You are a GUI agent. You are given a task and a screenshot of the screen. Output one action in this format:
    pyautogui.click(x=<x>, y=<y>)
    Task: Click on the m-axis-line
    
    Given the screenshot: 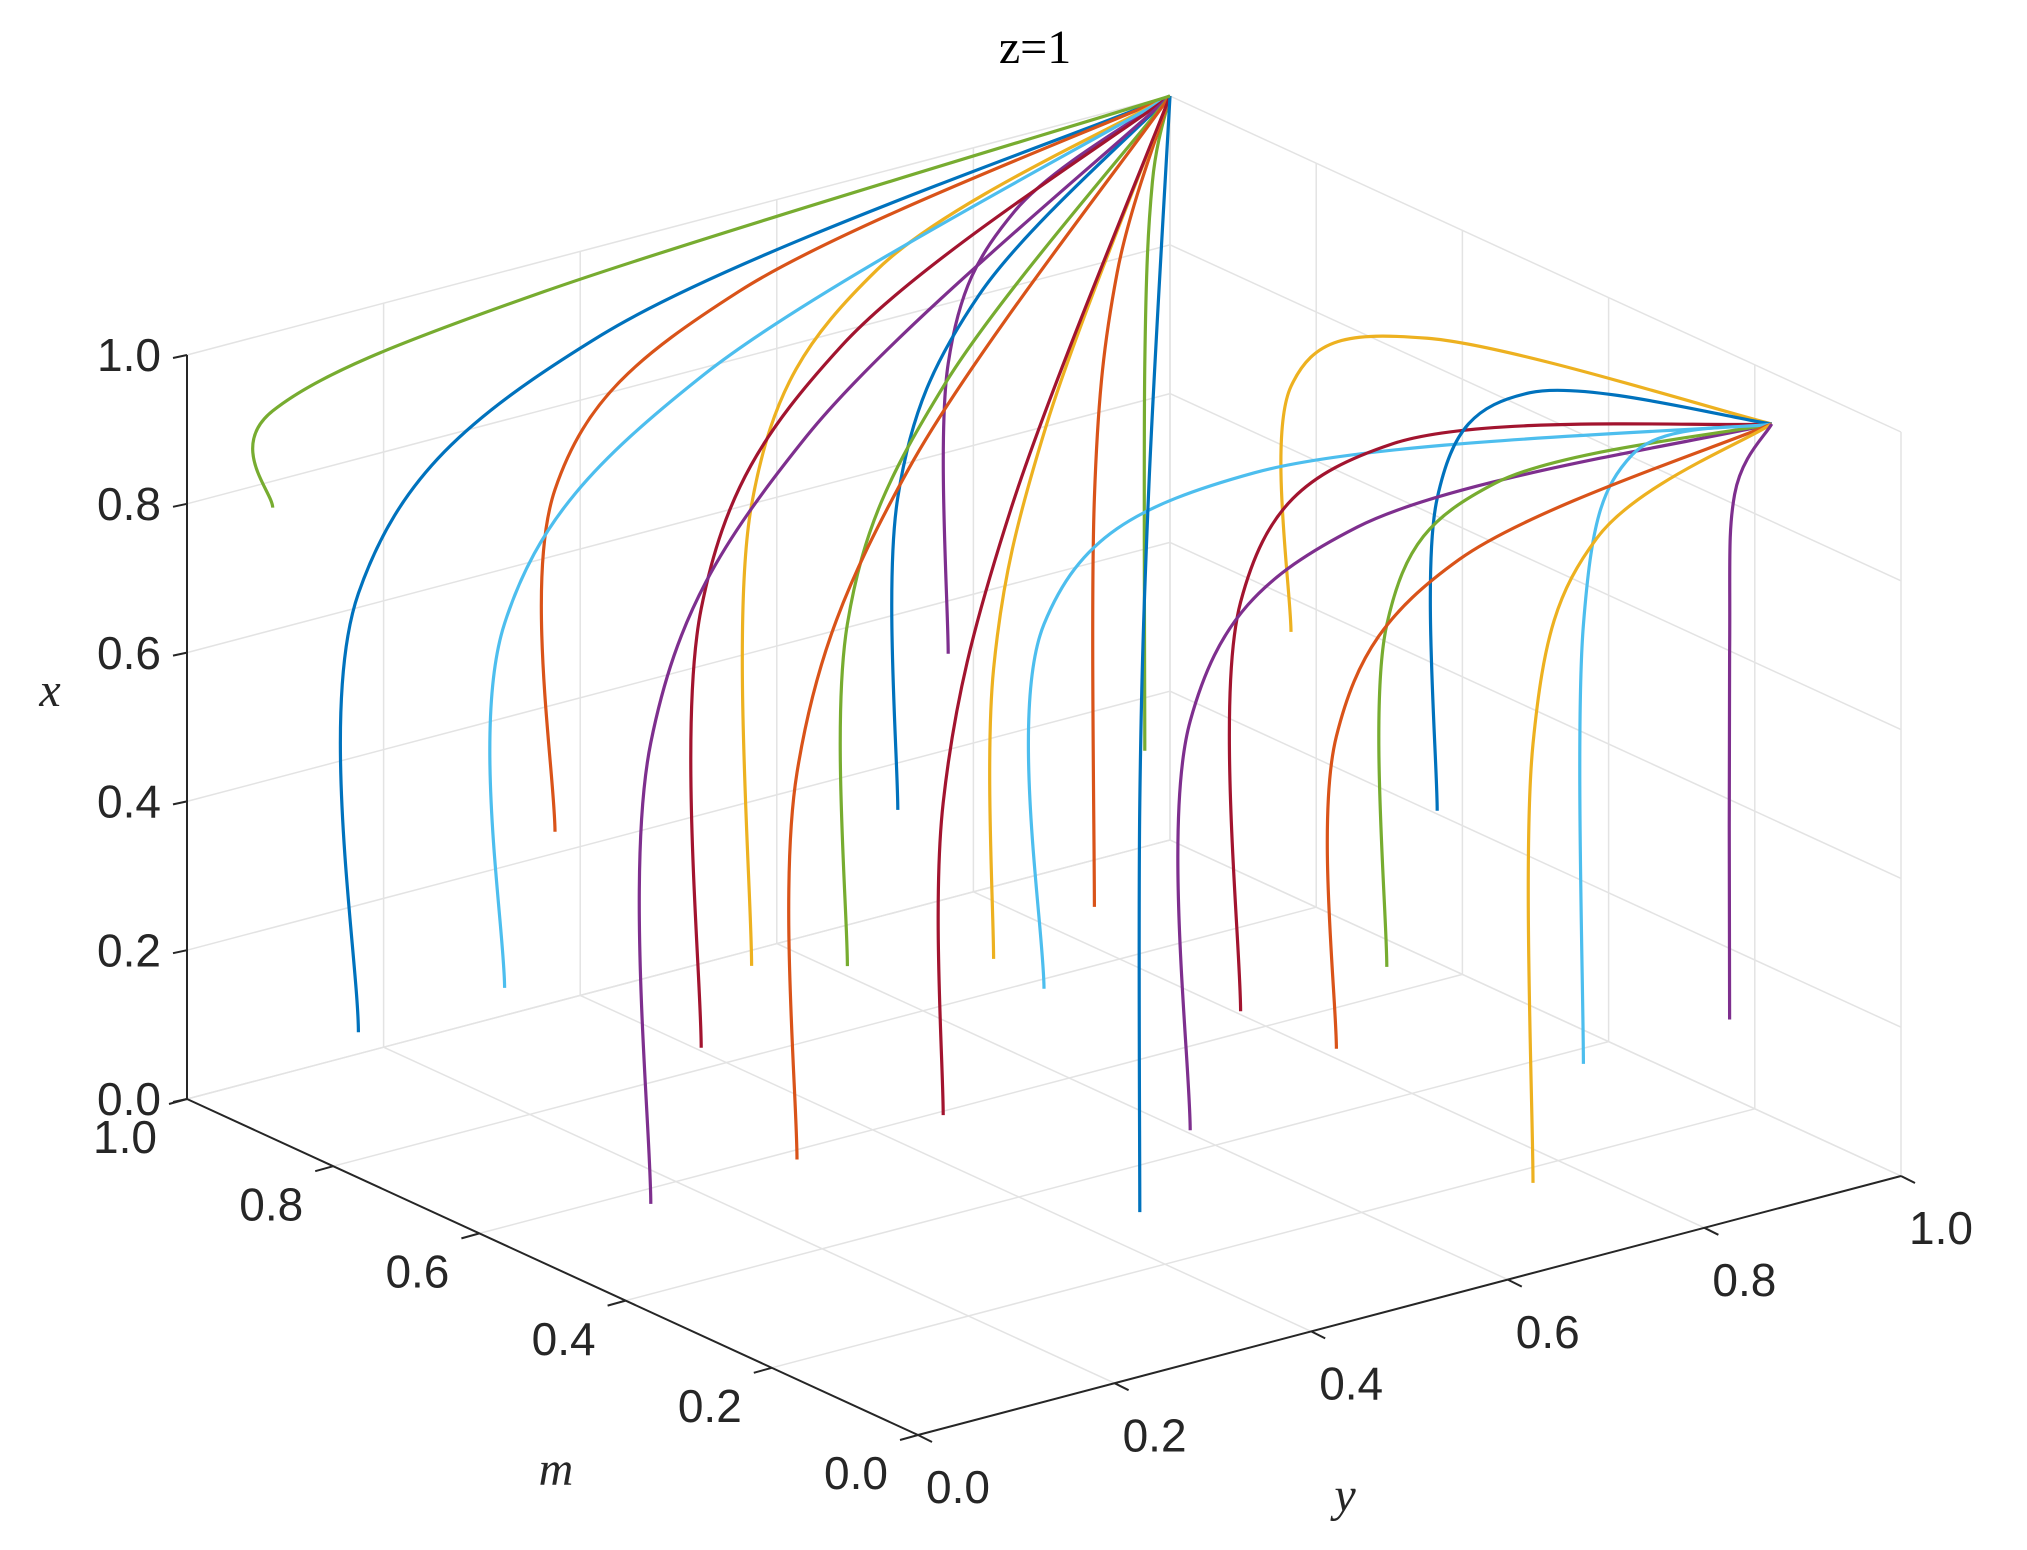 What is the action you would take?
    pyautogui.click(x=552, y=1267)
    